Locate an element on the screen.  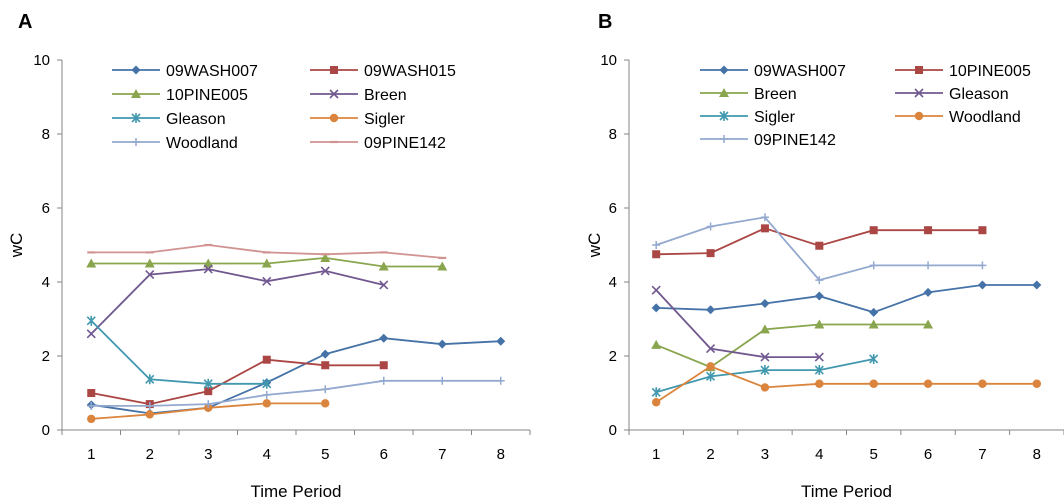
x-tick-label: 1 is located at coordinates (91, 454).